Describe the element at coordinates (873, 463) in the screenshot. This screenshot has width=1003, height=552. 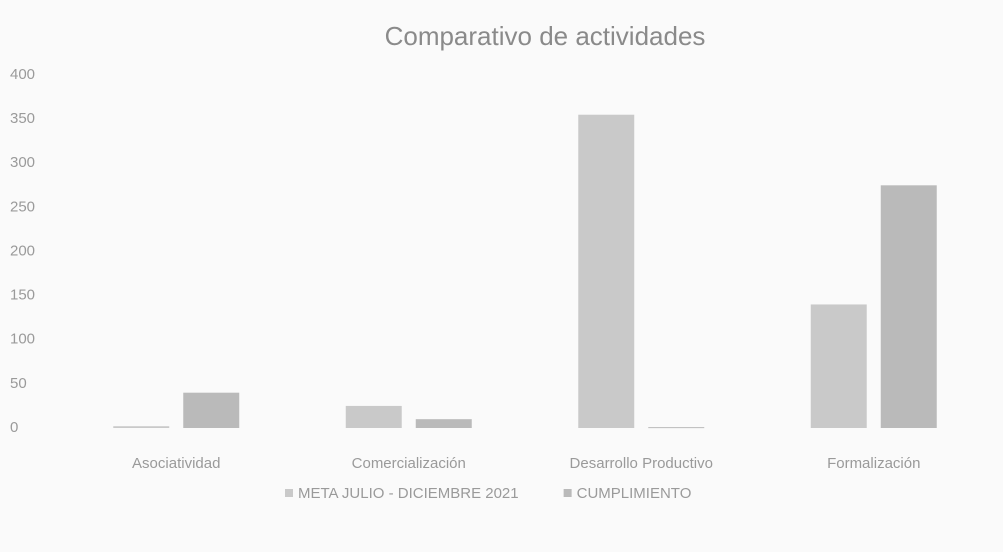
I see `x-tick-label: Formalización` at that location.